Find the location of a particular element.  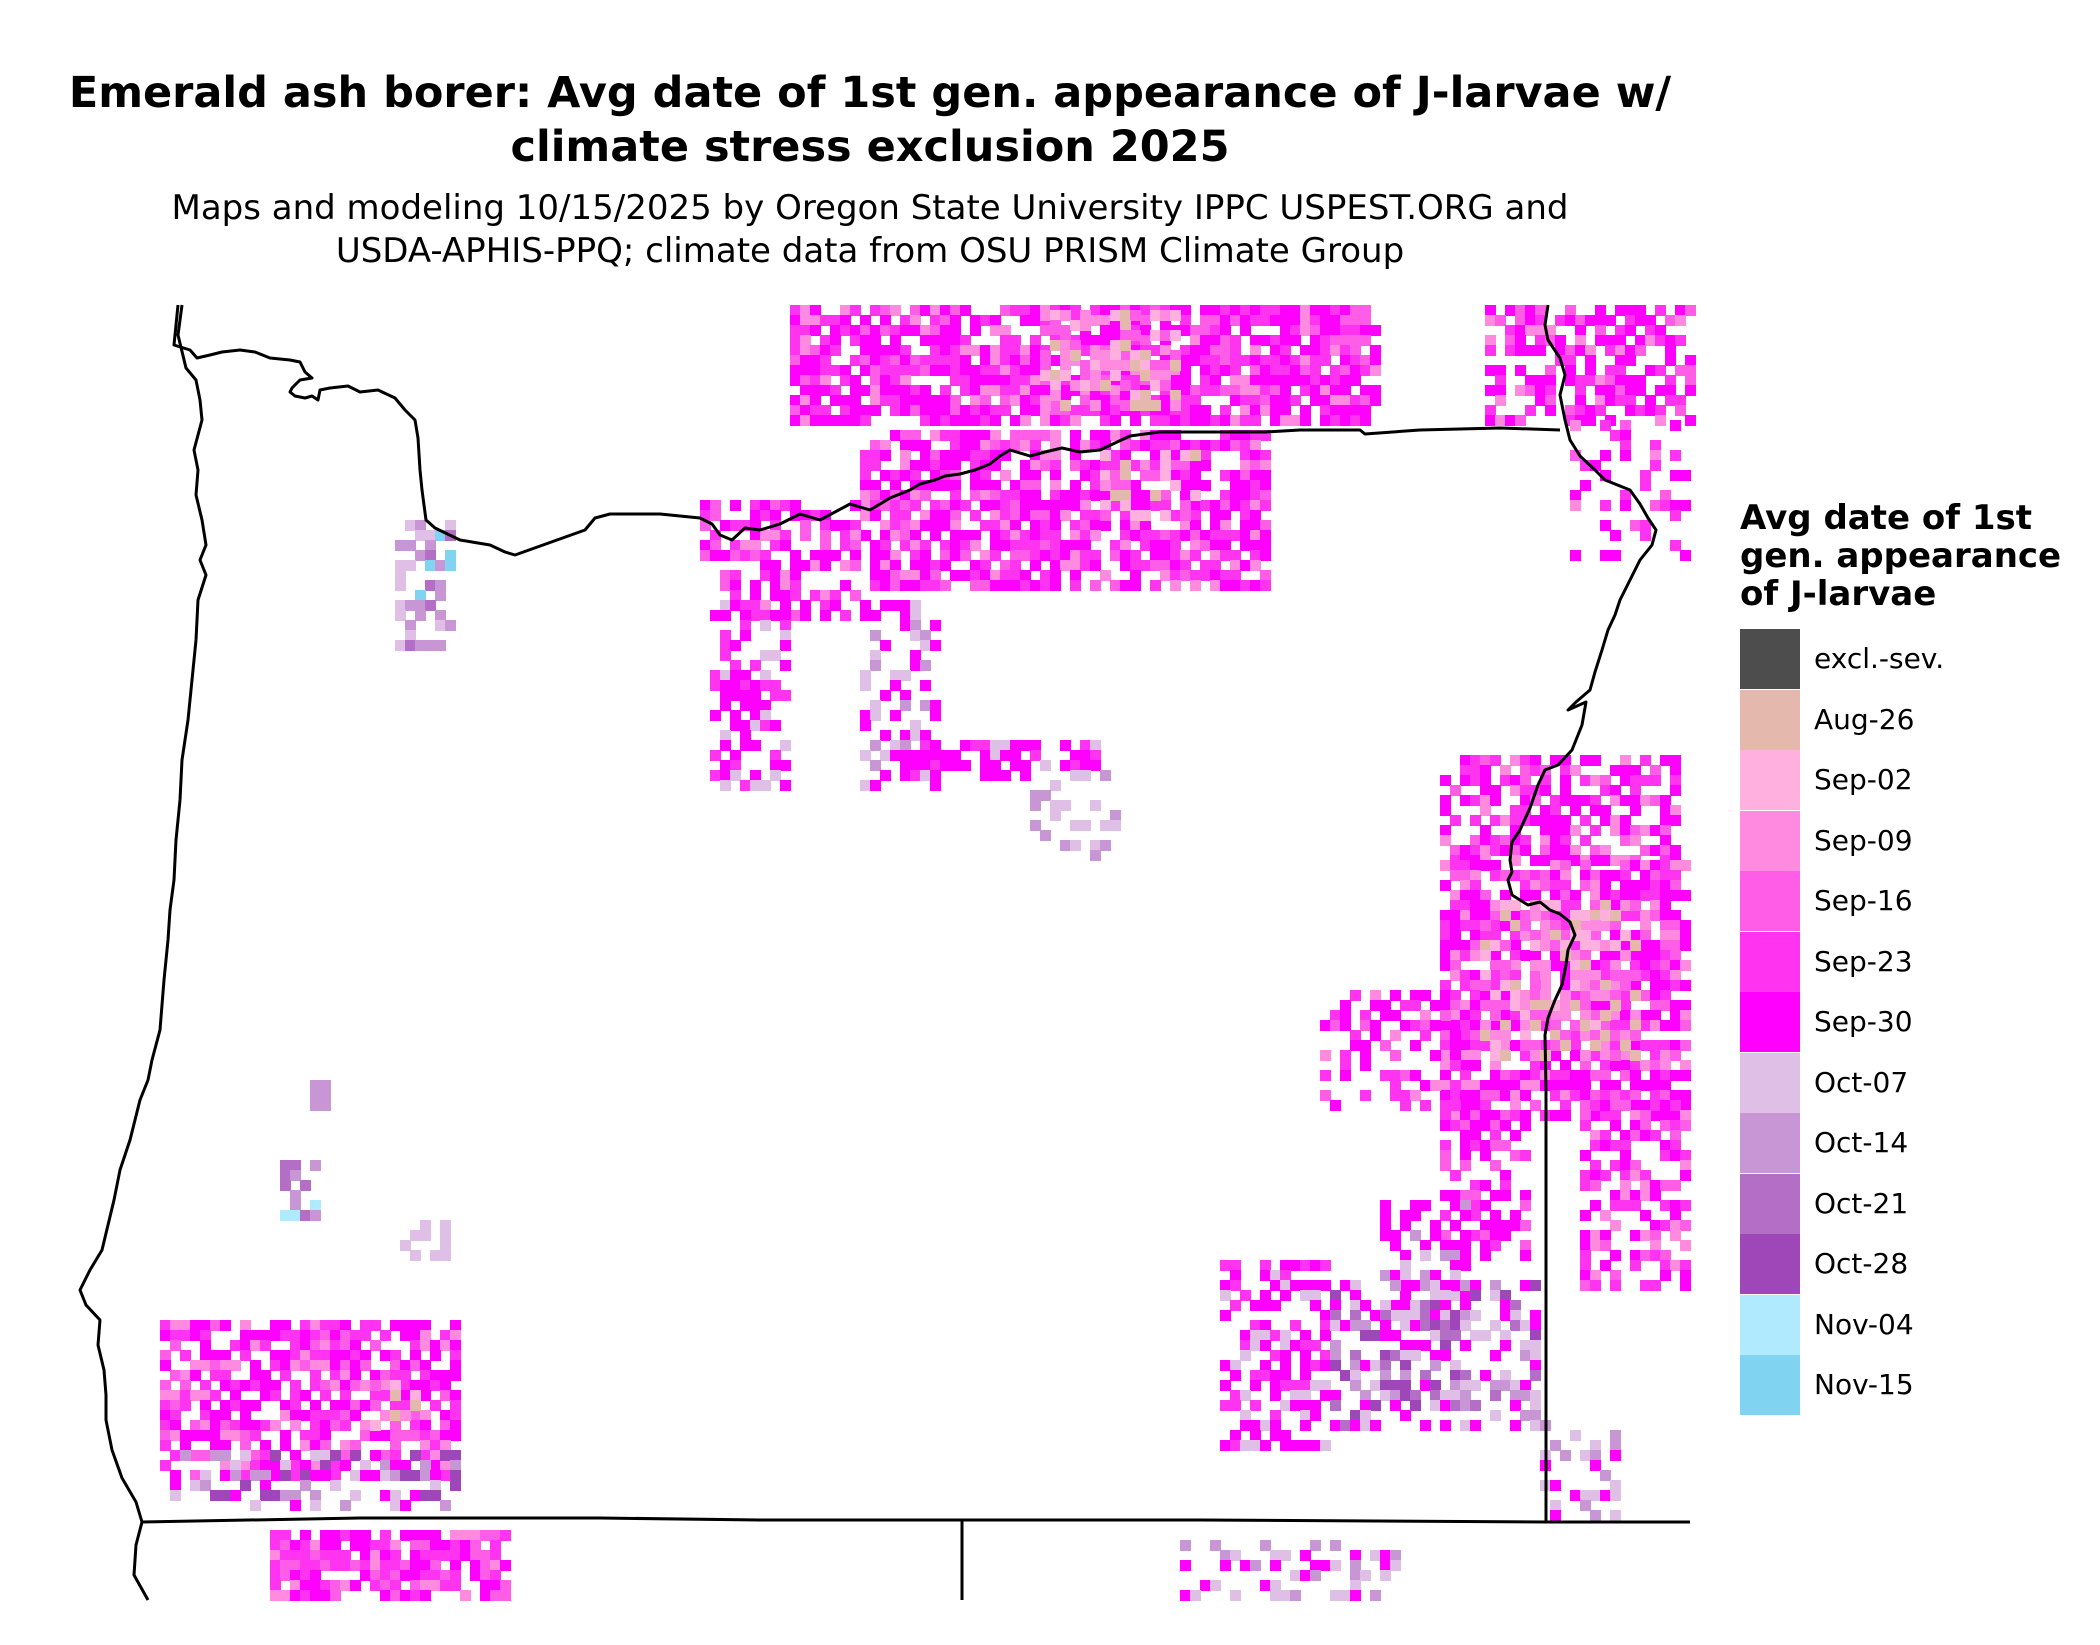

legend-swatch is located at coordinates (1770, 659).